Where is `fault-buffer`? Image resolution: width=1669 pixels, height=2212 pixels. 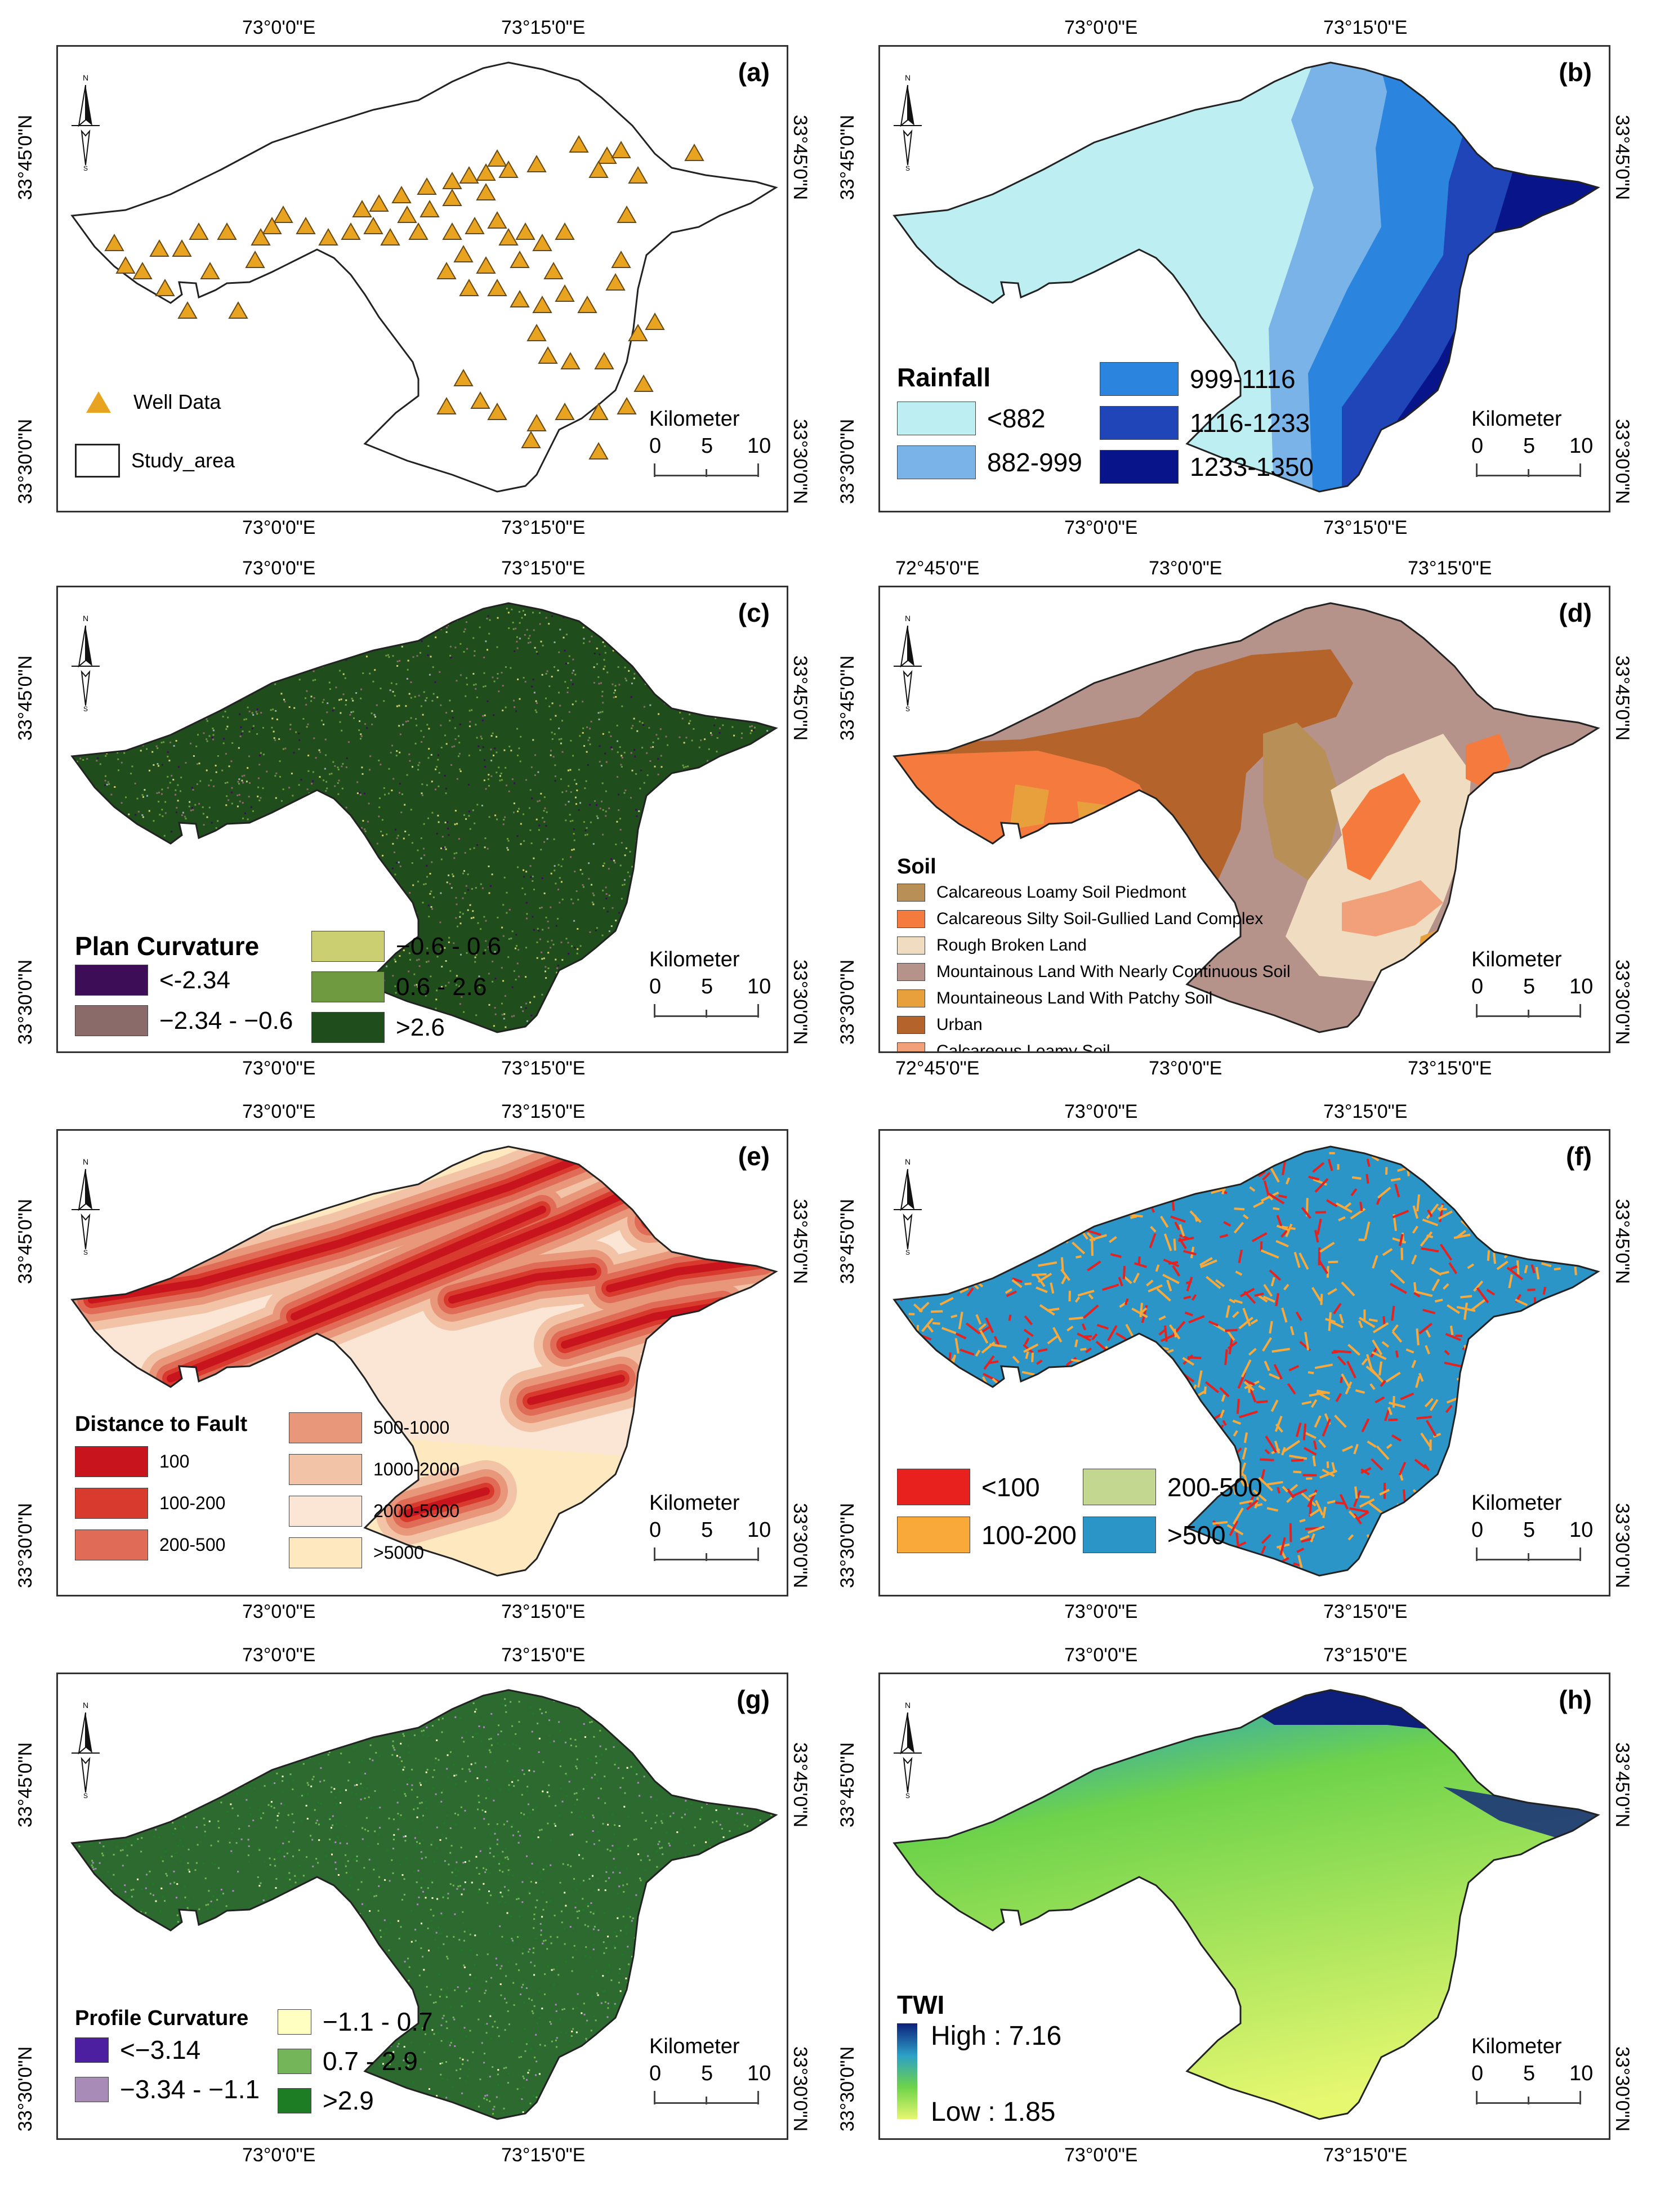 fault-buffer is located at coordinates (691, 1218).